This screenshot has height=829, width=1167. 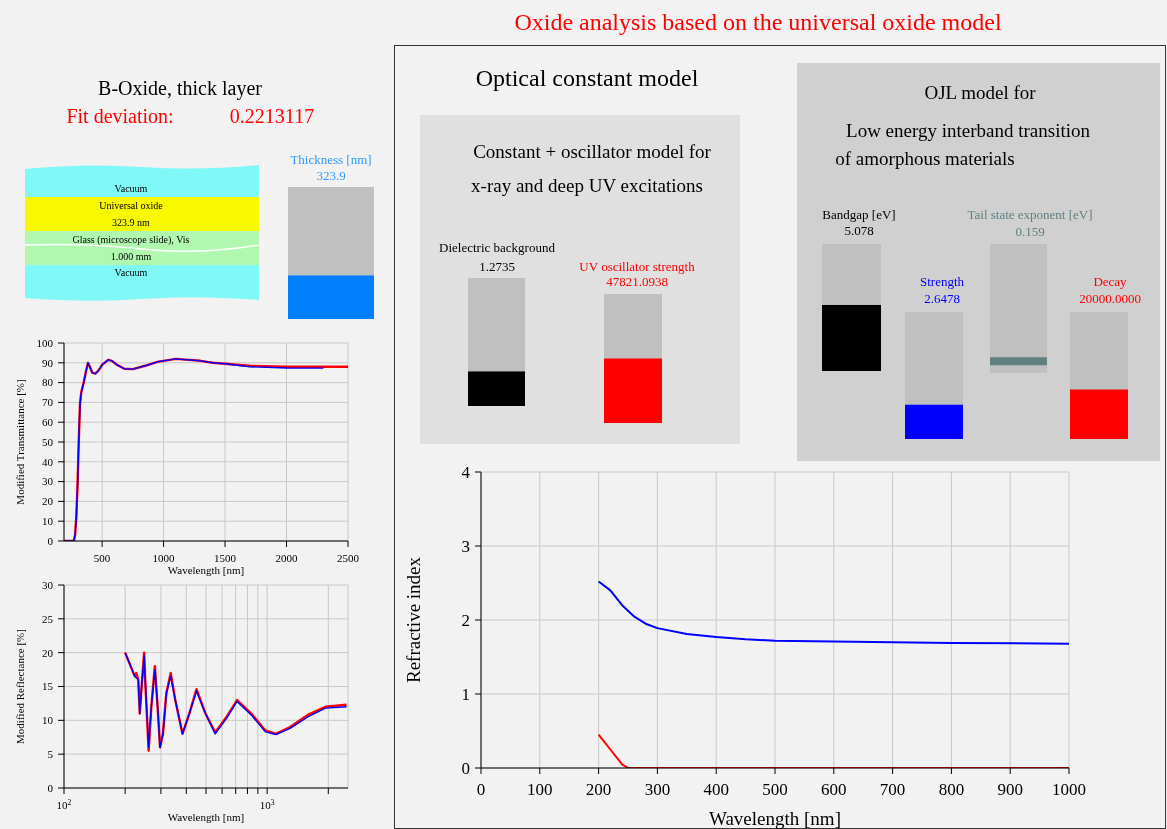 I want to click on y-tick-label: 5, so click(x=50, y=754).